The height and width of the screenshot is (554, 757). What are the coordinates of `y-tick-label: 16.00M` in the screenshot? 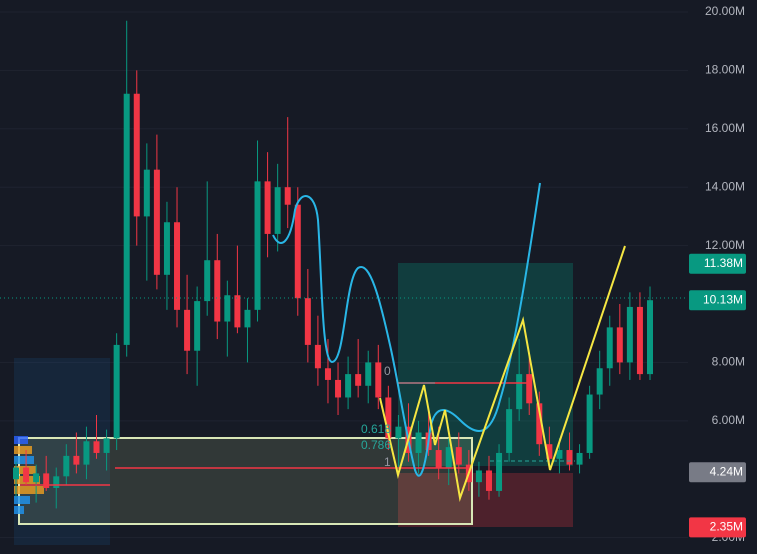 It's located at (725, 128).